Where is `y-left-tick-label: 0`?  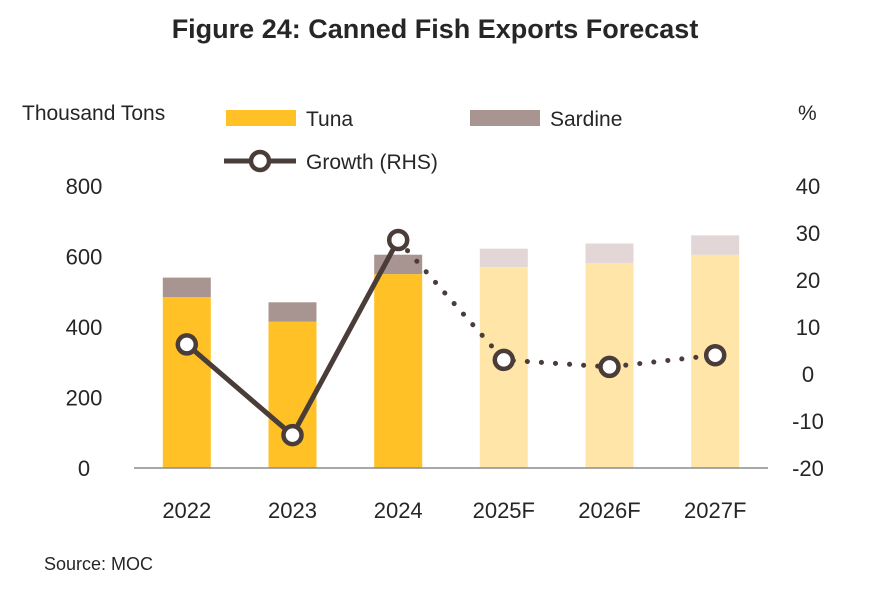
y-left-tick-label: 0 is located at coordinates (84, 468).